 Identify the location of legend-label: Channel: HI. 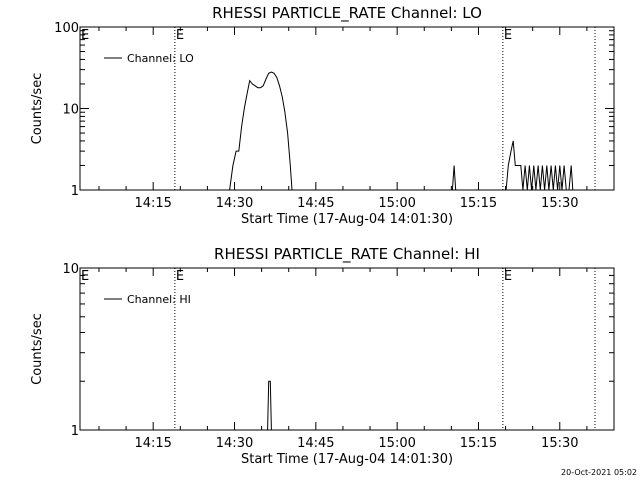
(159, 299).